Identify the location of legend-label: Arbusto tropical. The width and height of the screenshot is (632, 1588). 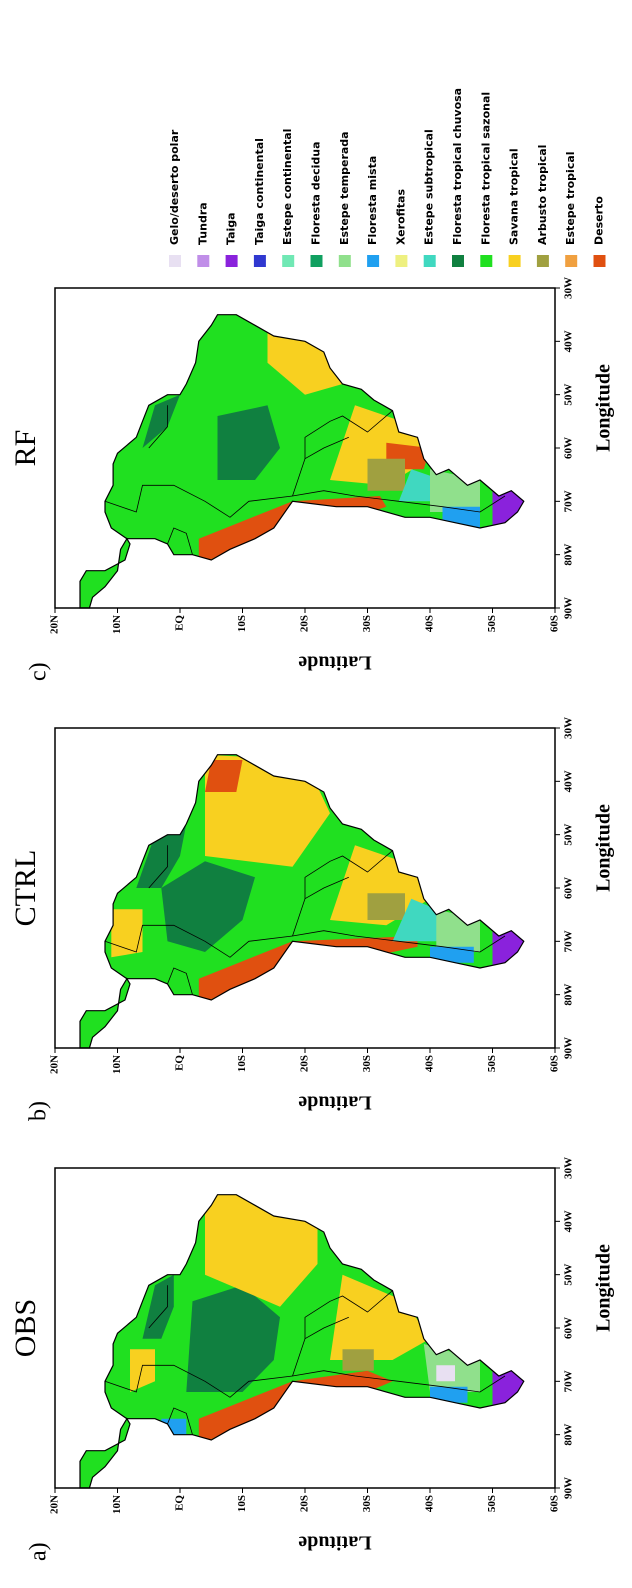
(542, 195).